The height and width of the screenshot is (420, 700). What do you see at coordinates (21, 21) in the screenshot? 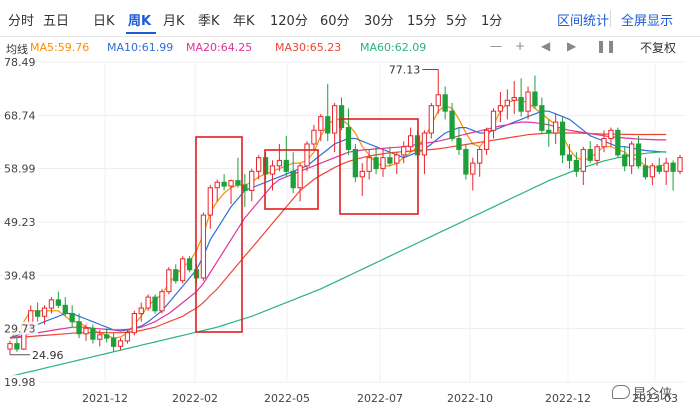
I see `tab-0: 分时` at bounding box center [21, 21].